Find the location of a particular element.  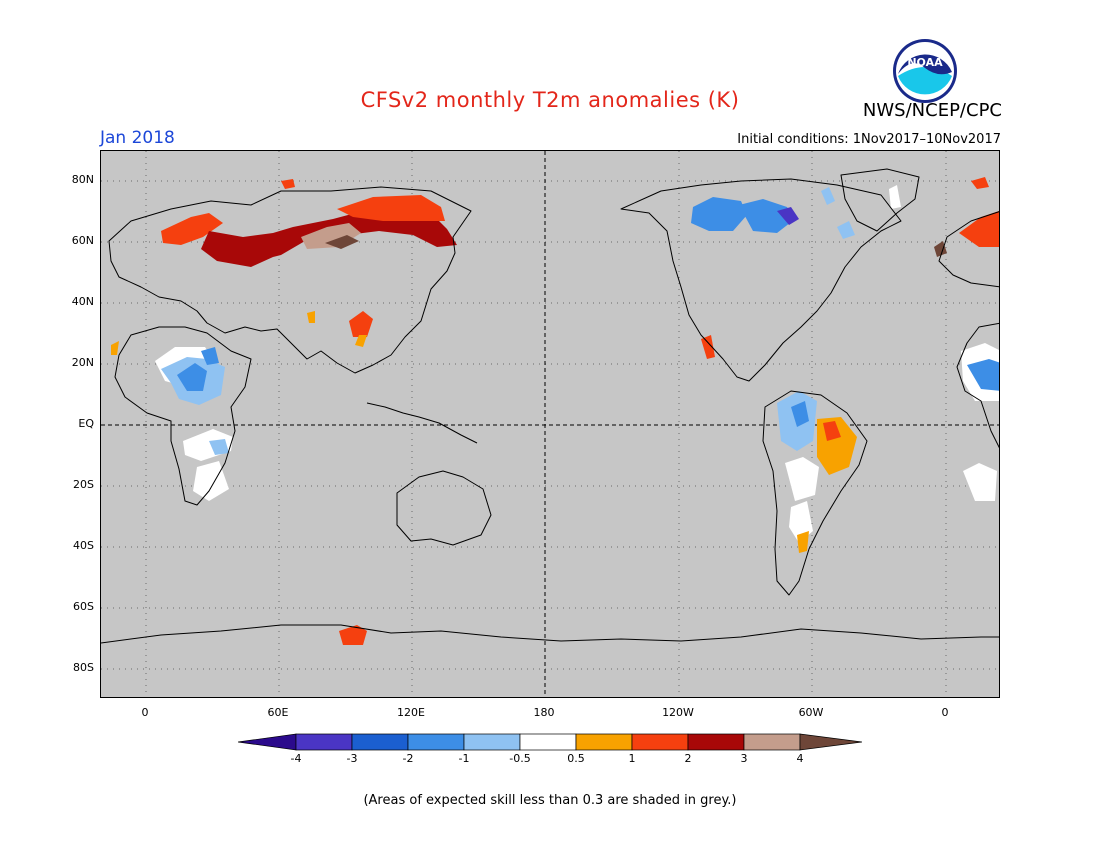

colorbar-tick-label: -2 is located at coordinates (408, 758).